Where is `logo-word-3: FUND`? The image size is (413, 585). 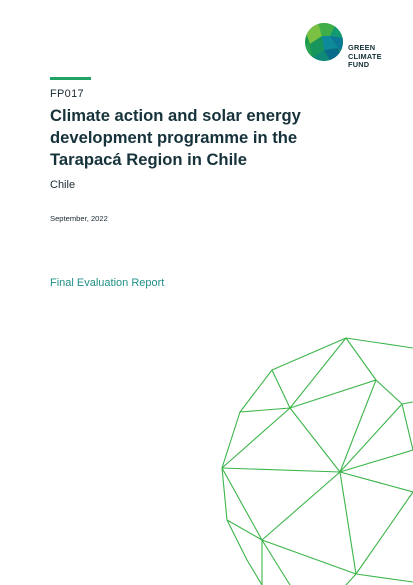
logo-word-3: FUND is located at coordinates (359, 65).